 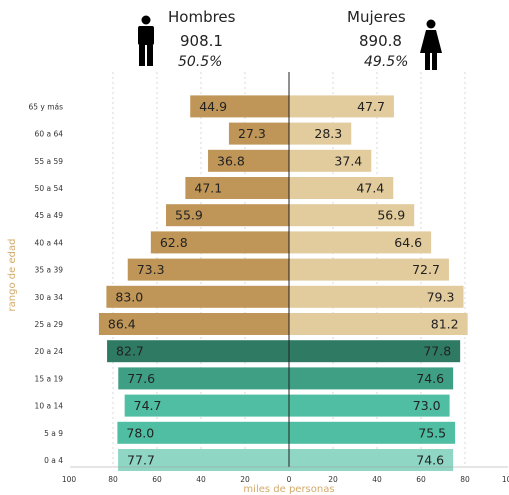 What do you see at coordinates (252, 133) in the screenshot?
I see `bar-label-men: 27.3` at bounding box center [252, 133].